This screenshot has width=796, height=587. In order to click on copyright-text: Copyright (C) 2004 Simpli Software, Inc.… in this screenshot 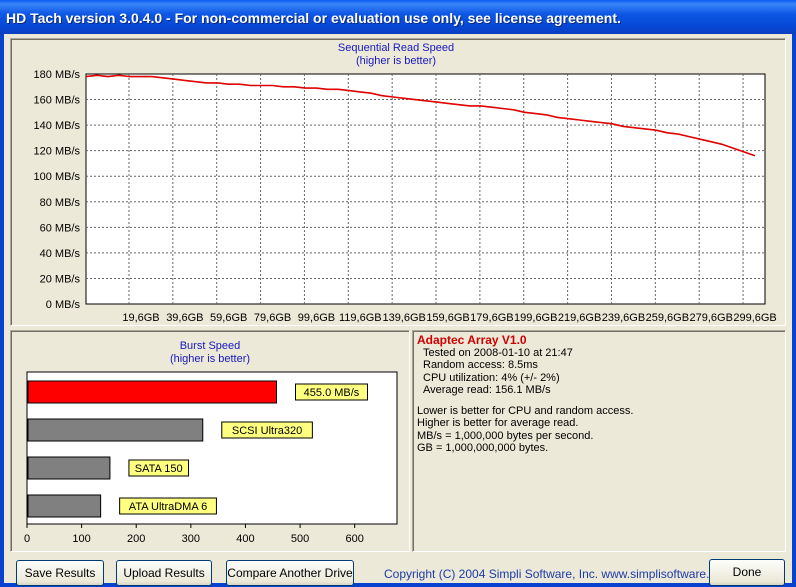, I will do `click(558, 574)`.